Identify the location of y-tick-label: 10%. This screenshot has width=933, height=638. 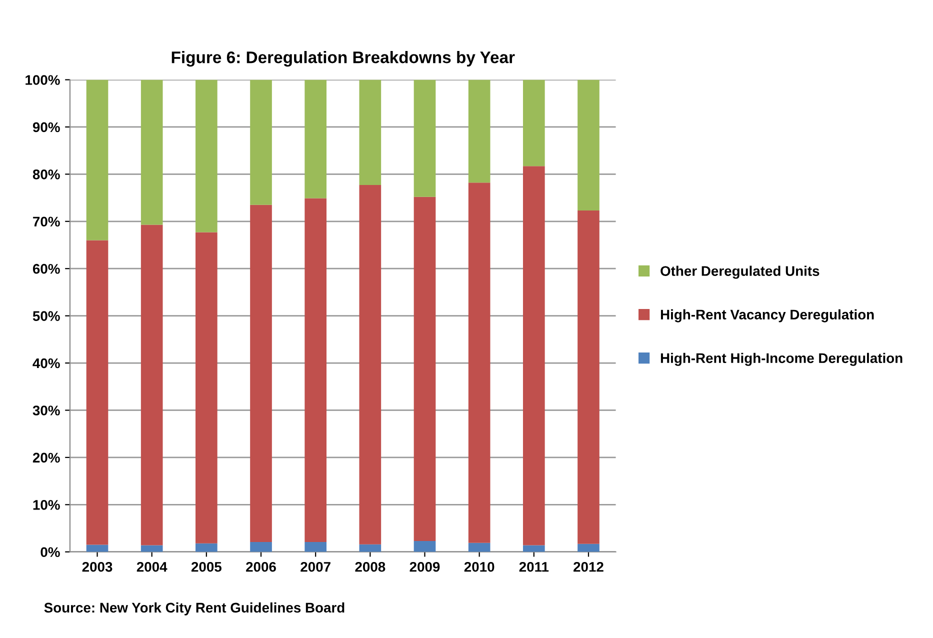
(46, 505).